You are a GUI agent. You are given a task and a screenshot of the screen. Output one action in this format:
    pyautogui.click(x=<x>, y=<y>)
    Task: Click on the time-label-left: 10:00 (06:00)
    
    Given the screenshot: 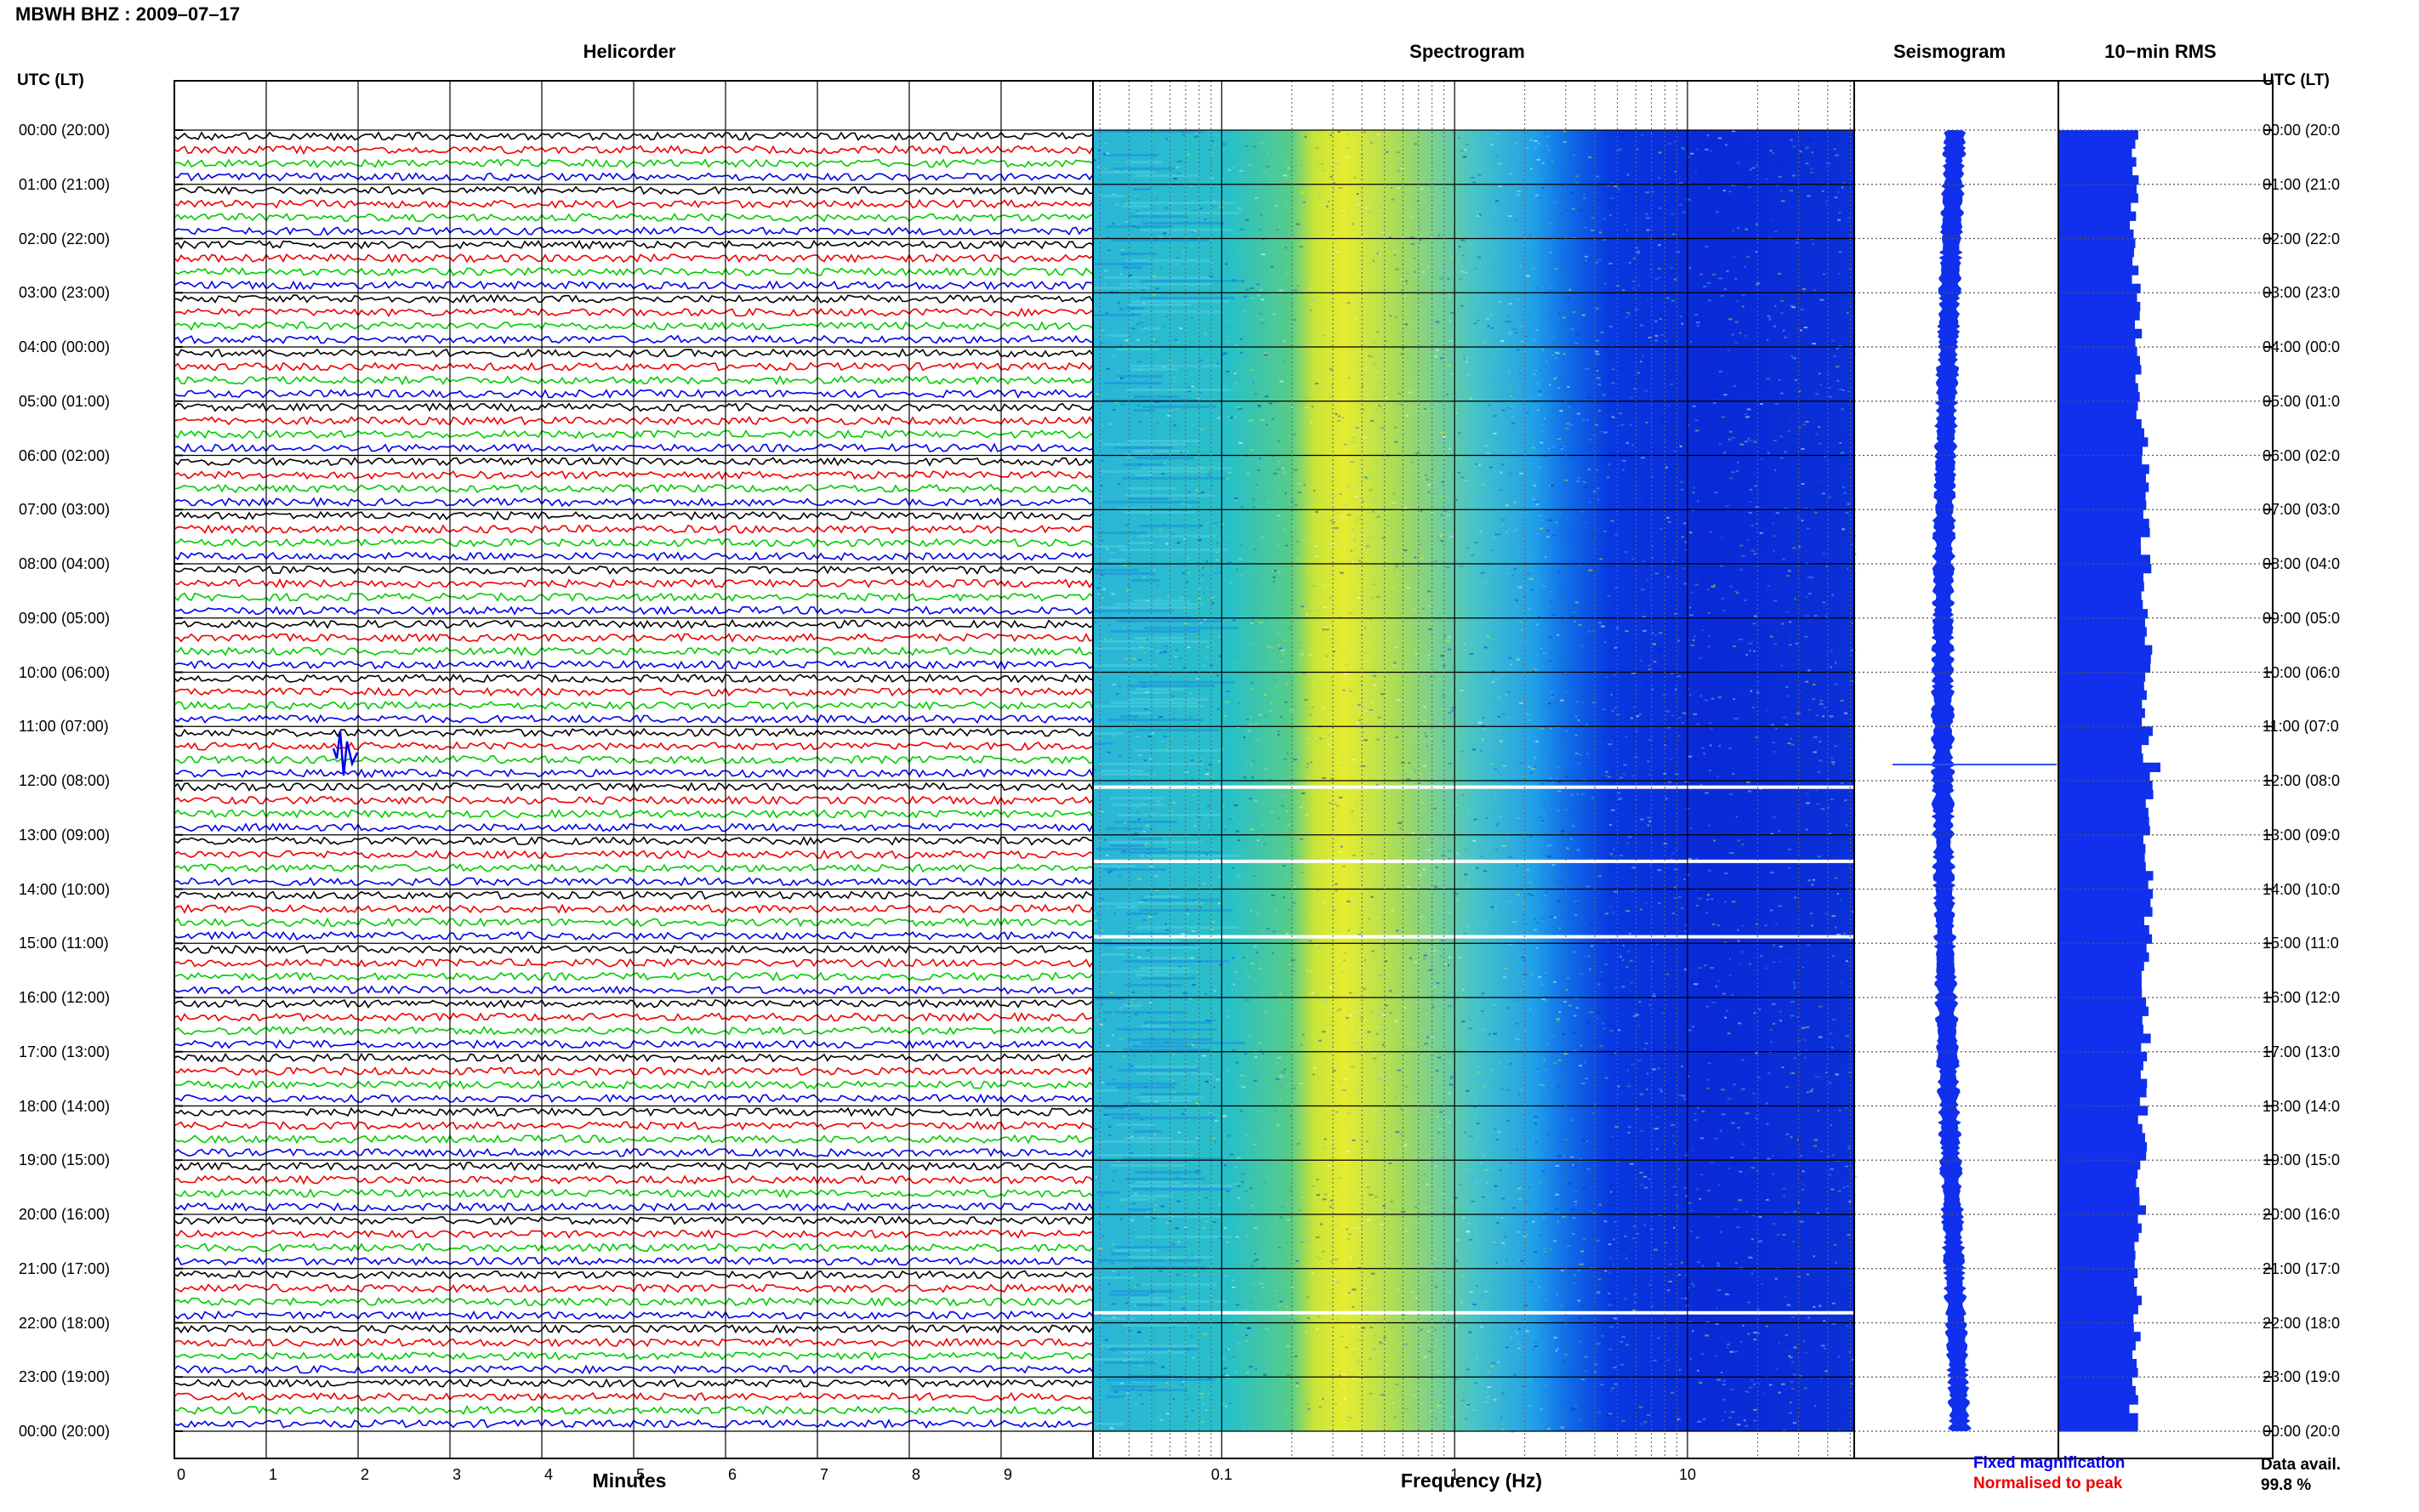 What is the action you would take?
    pyautogui.click(x=65, y=672)
    